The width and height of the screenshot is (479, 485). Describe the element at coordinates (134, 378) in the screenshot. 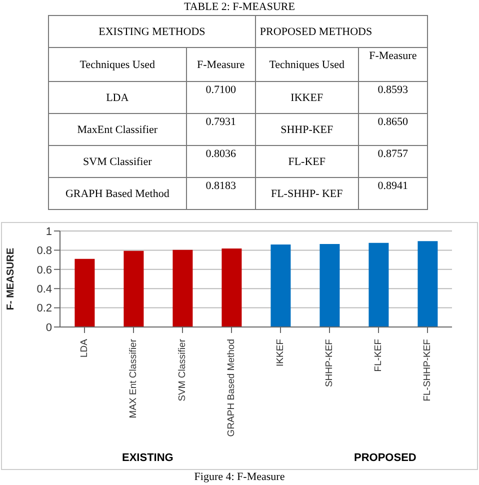

I see `x-tick-label: MAX Ent Classifier` at that location.